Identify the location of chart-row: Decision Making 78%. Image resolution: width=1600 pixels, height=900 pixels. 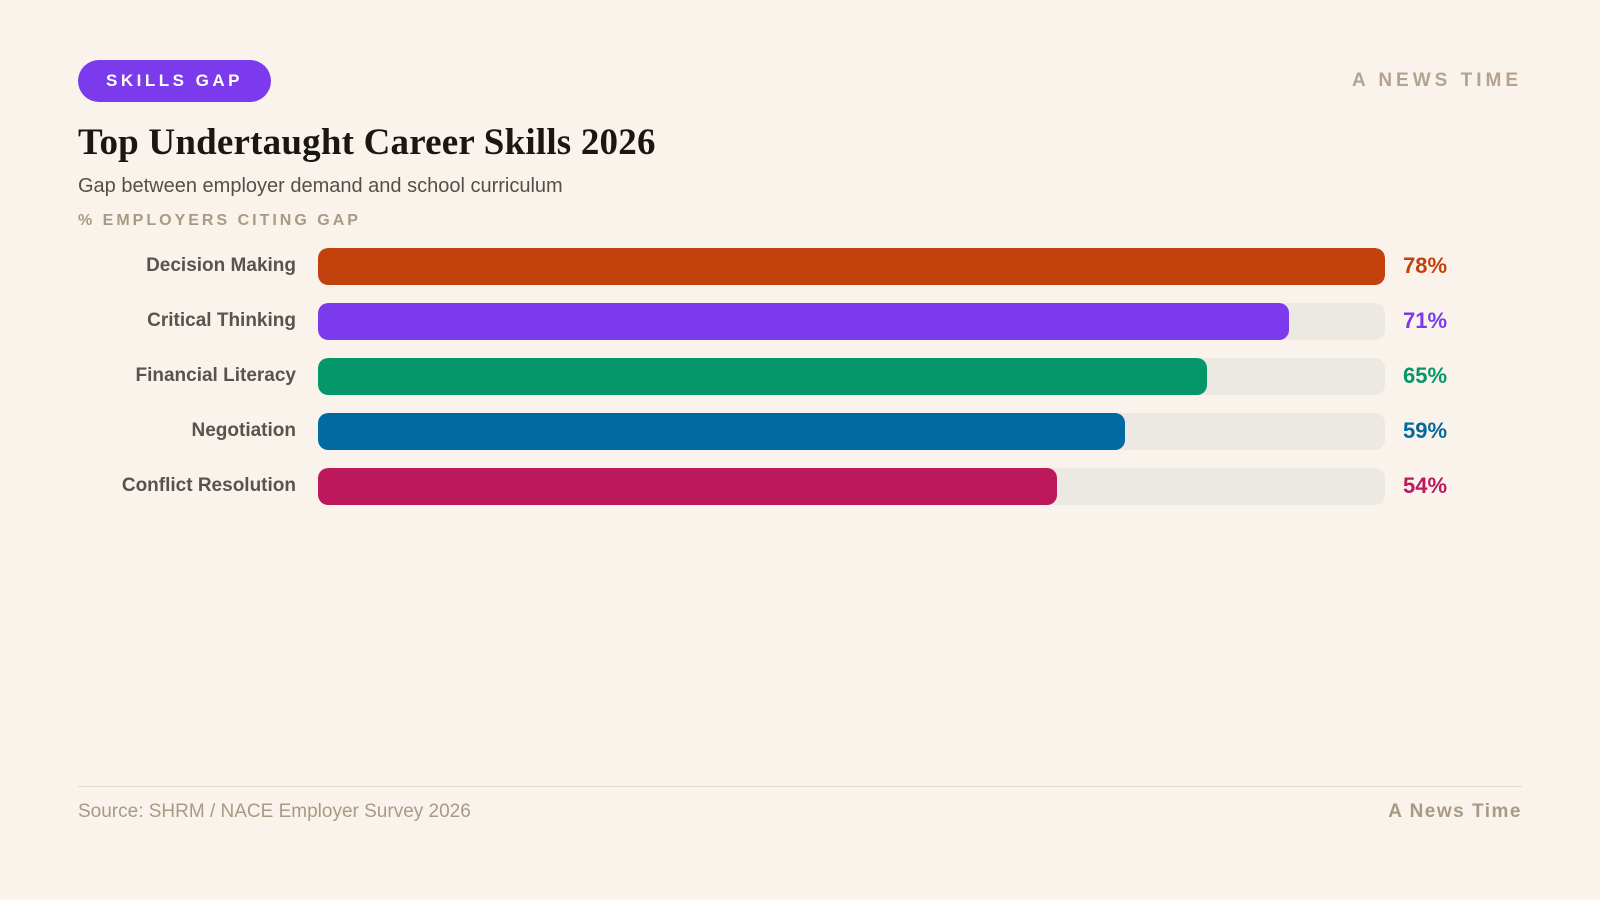
(800, 266).